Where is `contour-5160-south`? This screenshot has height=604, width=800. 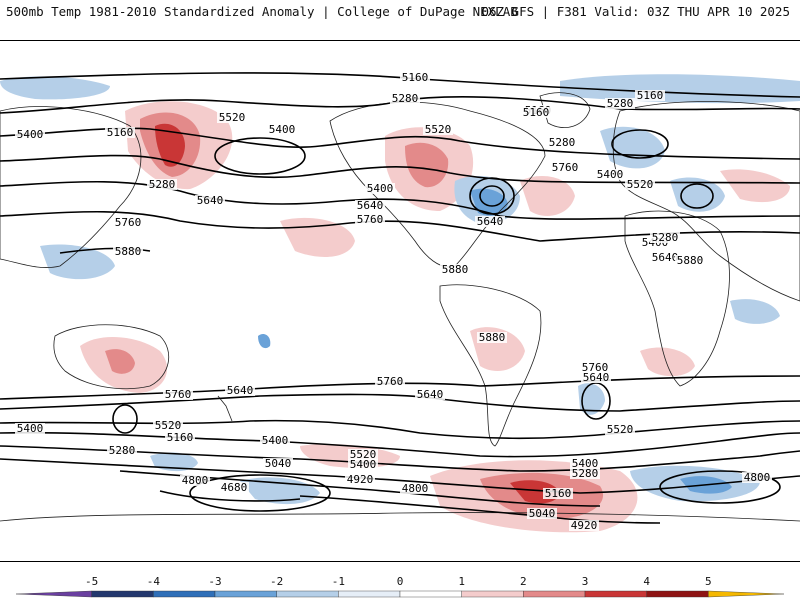 contour-5160-south is located at coordinates (400, 476).